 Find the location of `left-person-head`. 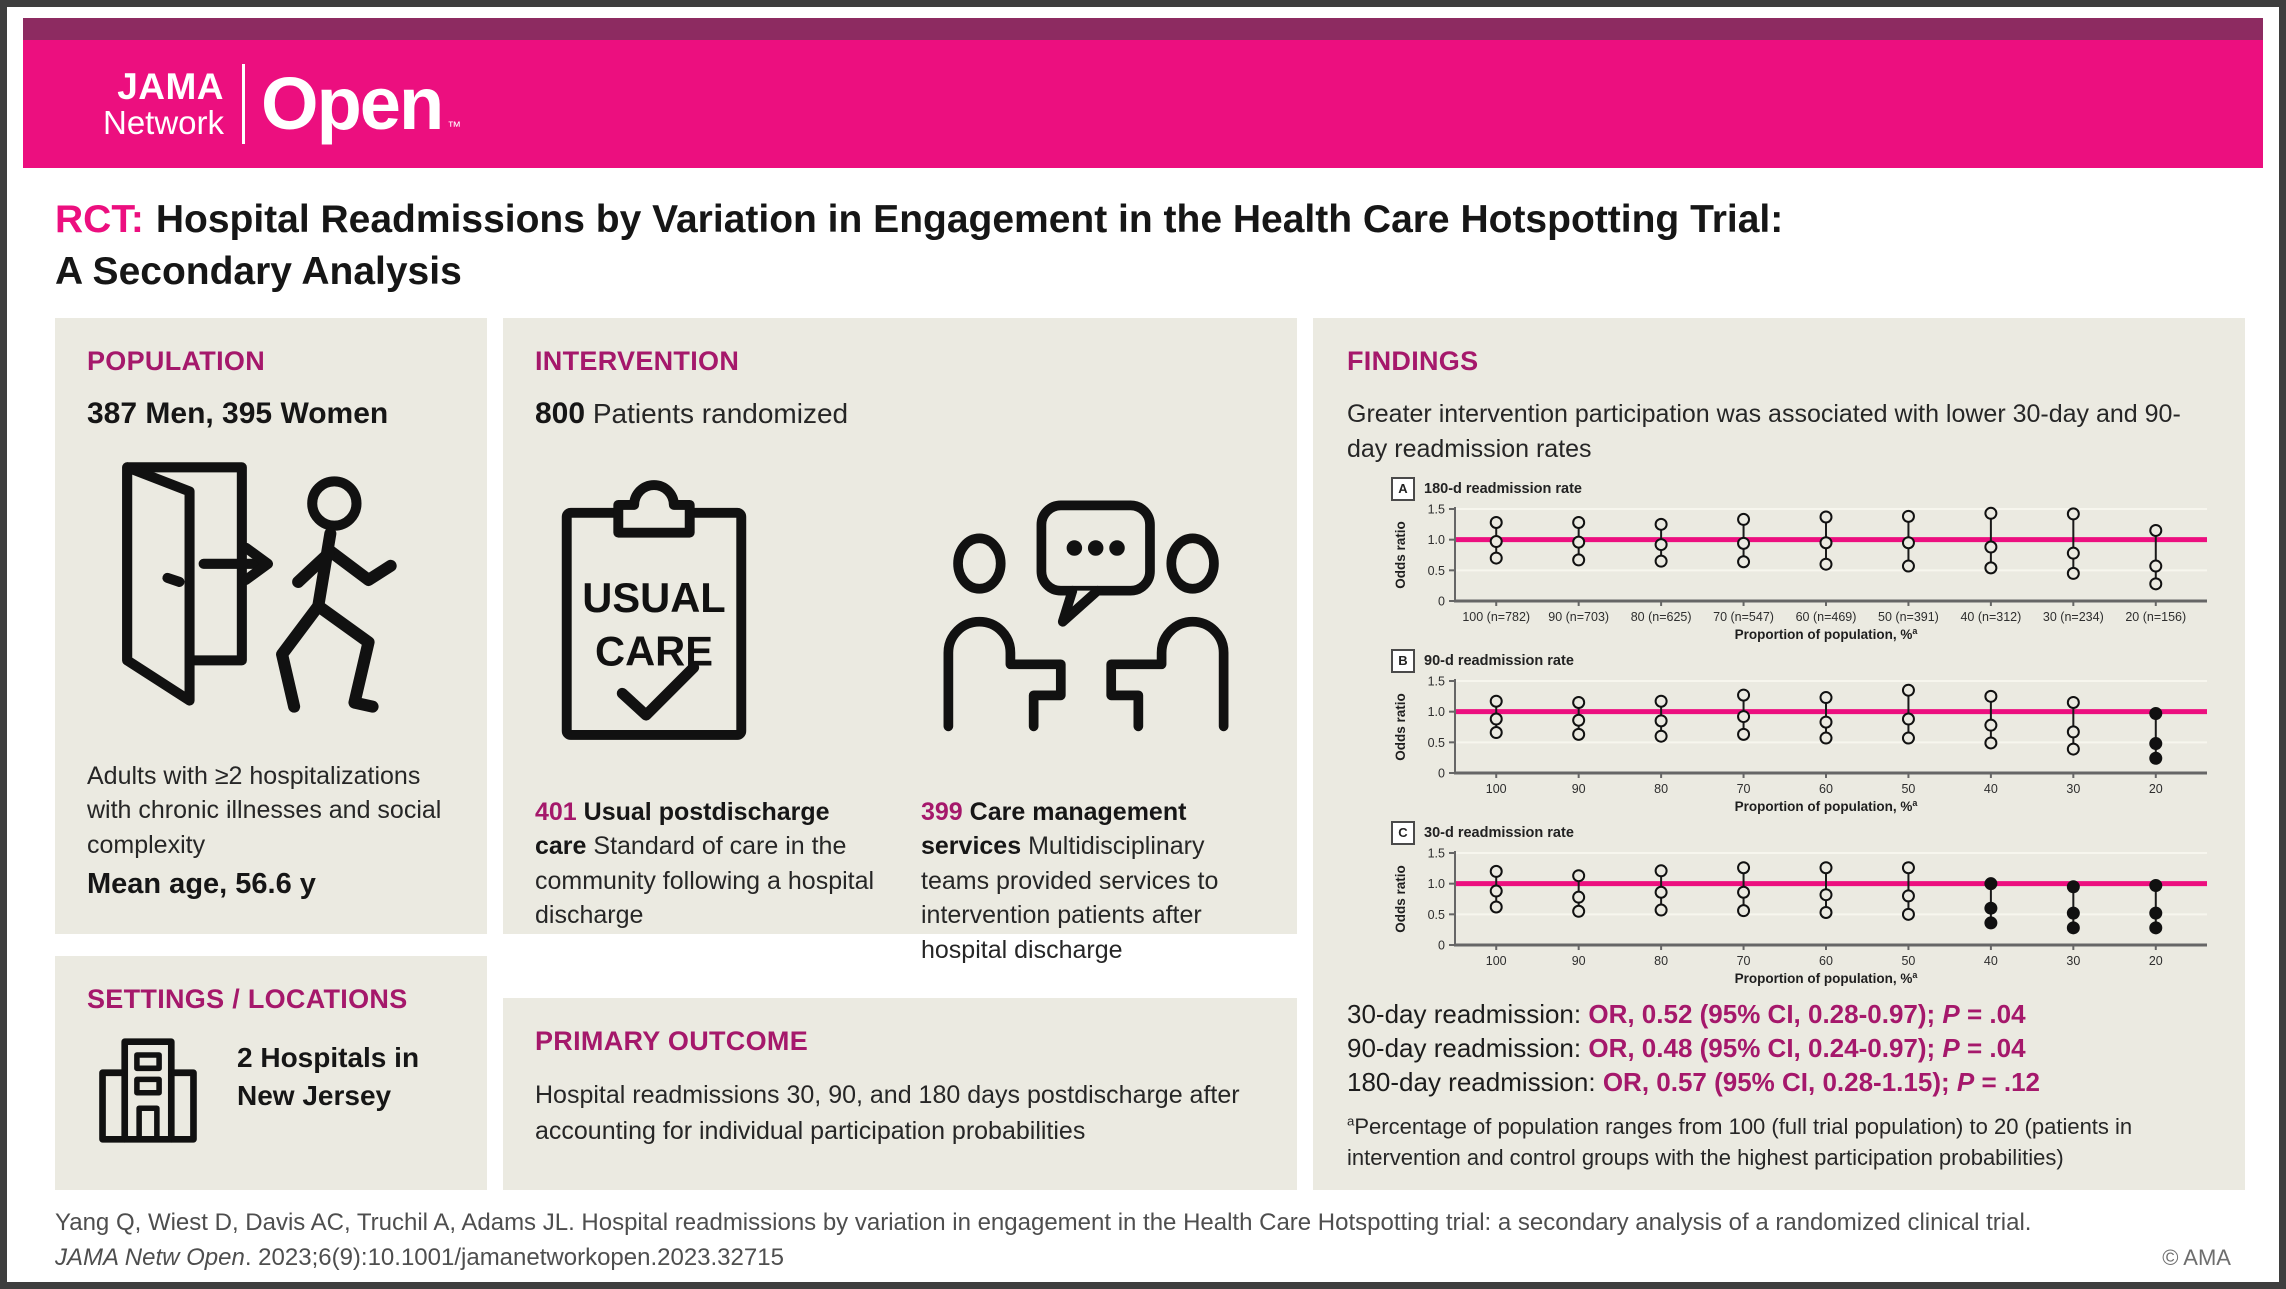

left-person-head is located at coordinates (979, 563).